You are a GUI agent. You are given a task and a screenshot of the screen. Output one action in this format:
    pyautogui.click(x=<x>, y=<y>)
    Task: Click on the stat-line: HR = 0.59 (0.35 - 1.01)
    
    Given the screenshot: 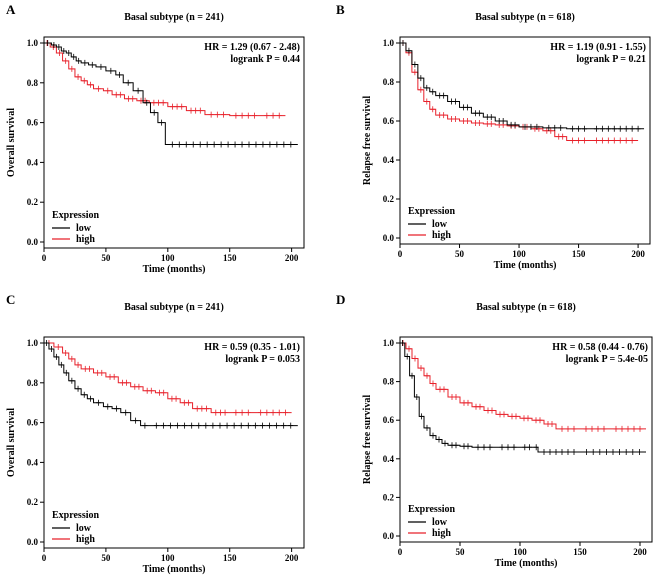 What is the action you would take?
    pyautogui.click(x=252, y=347)
    